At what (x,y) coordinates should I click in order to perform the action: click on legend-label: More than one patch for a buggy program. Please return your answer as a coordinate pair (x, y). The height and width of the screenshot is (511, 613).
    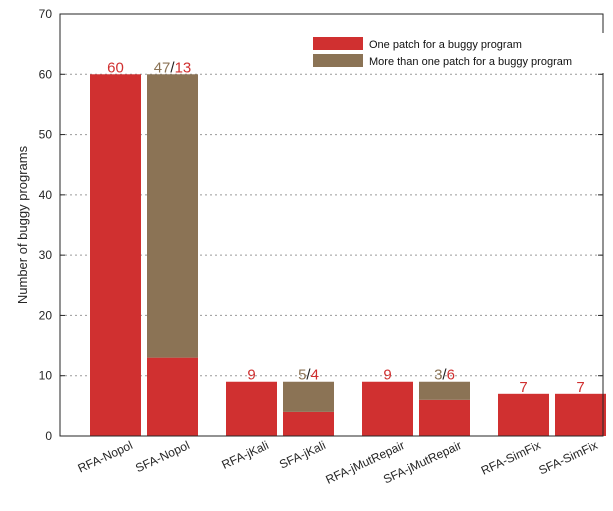
    Looking at the image, I should click on (470, 62).